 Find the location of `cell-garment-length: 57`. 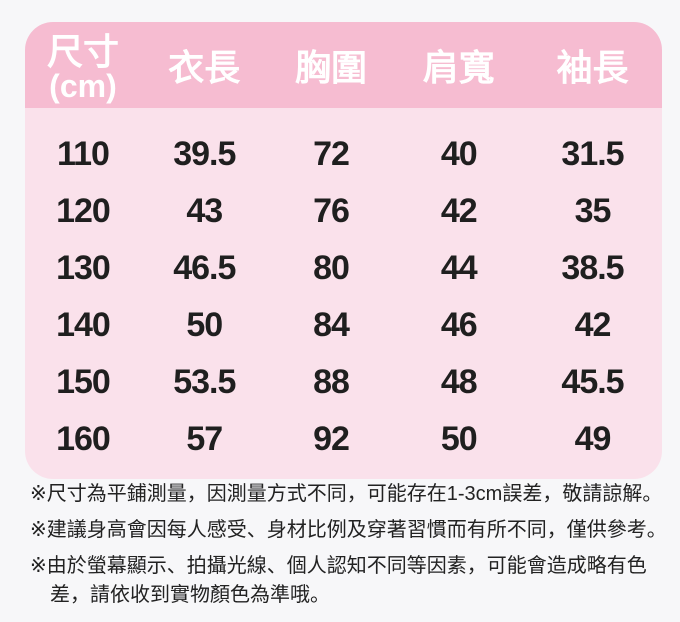

cell-garment-length: 57 is located at coordinates (204, 439).